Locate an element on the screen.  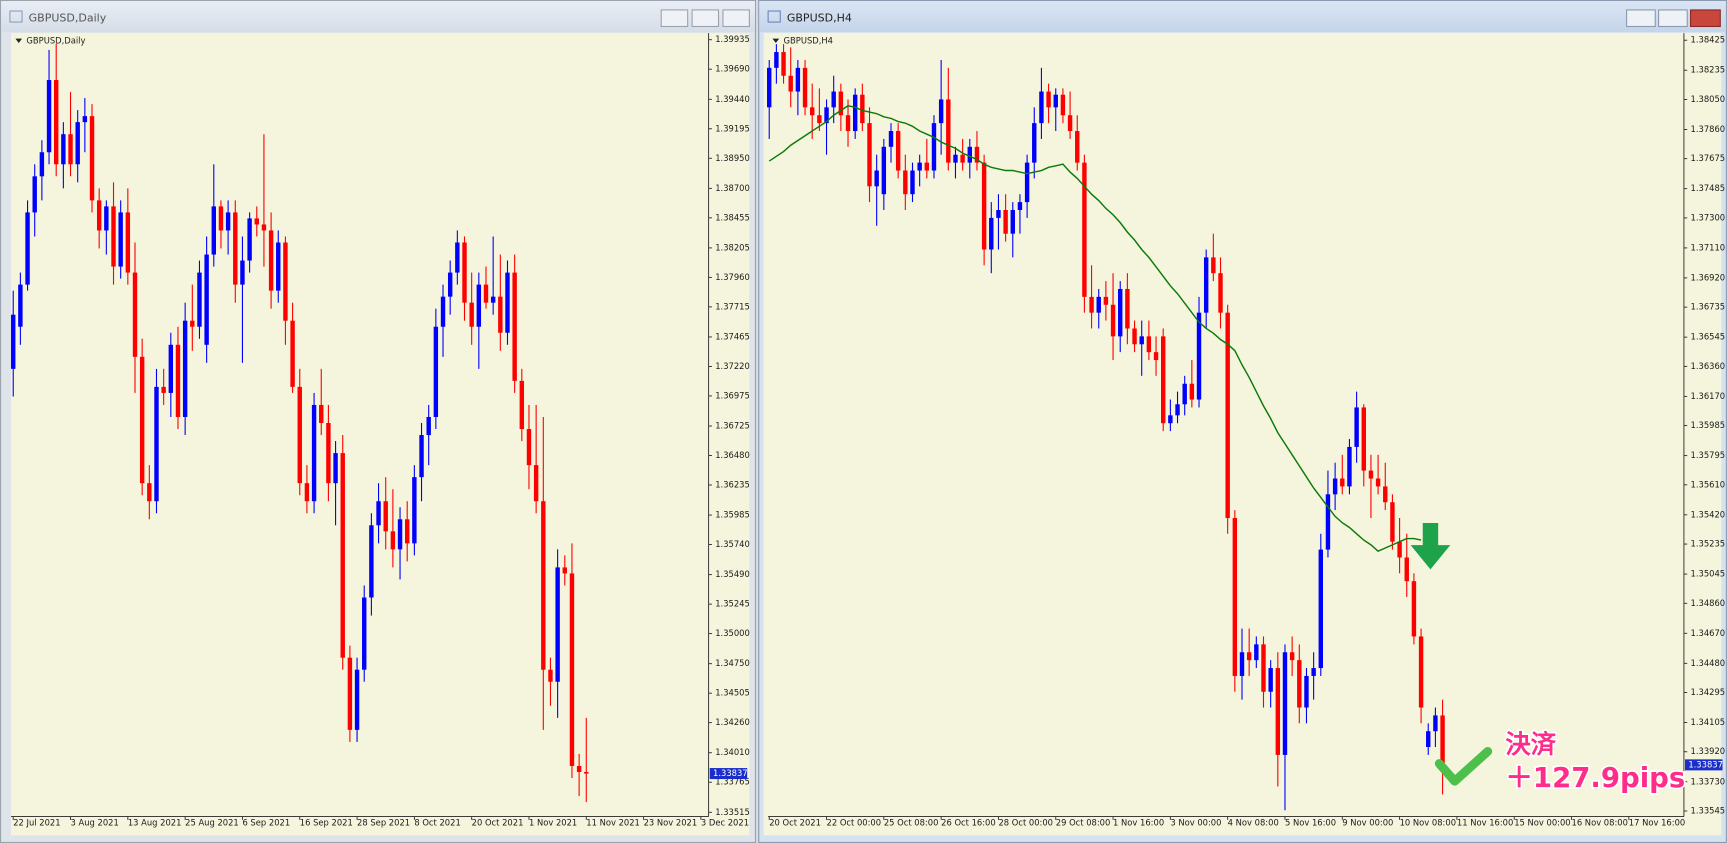
y-tick-label: 1.37675 is located at coordinates (1708, 158).